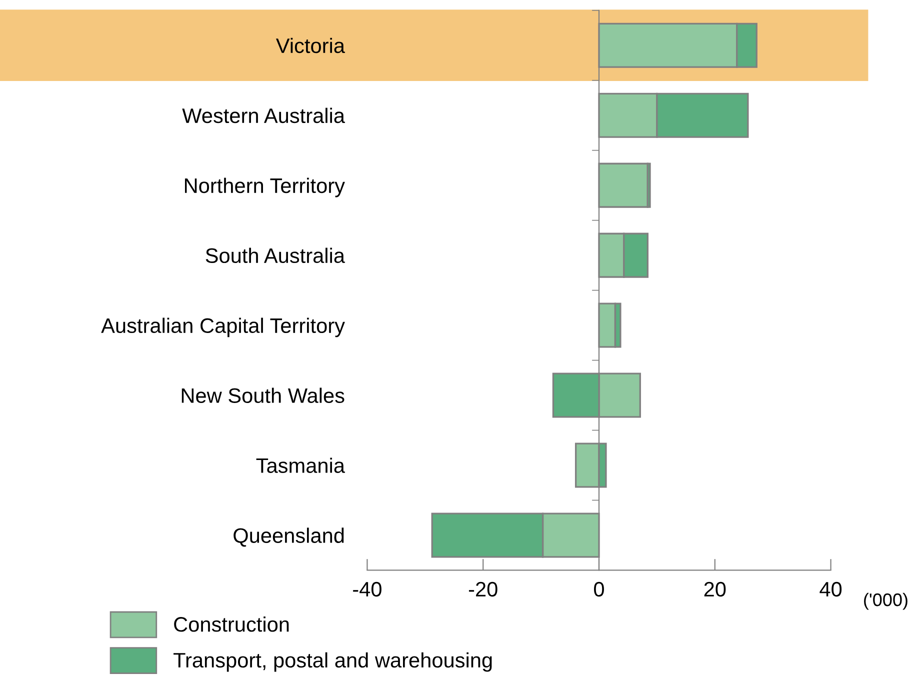  What do you see at coordinates (263, 396) in the screenshot?
I see `y-tick-label: New South Wales` at bounding box center [263, 396].